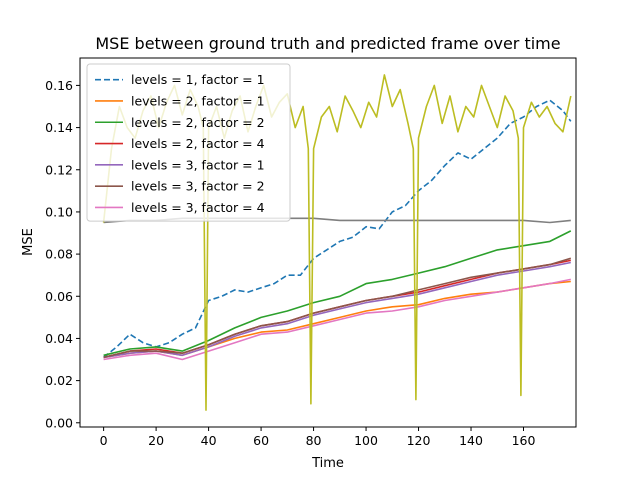 This screenshot has width=640, height=480. What do you see at coordinates (327, 463) in the screenshot?
I see `x-axis-label: Time` at bounding box center [327, 463].